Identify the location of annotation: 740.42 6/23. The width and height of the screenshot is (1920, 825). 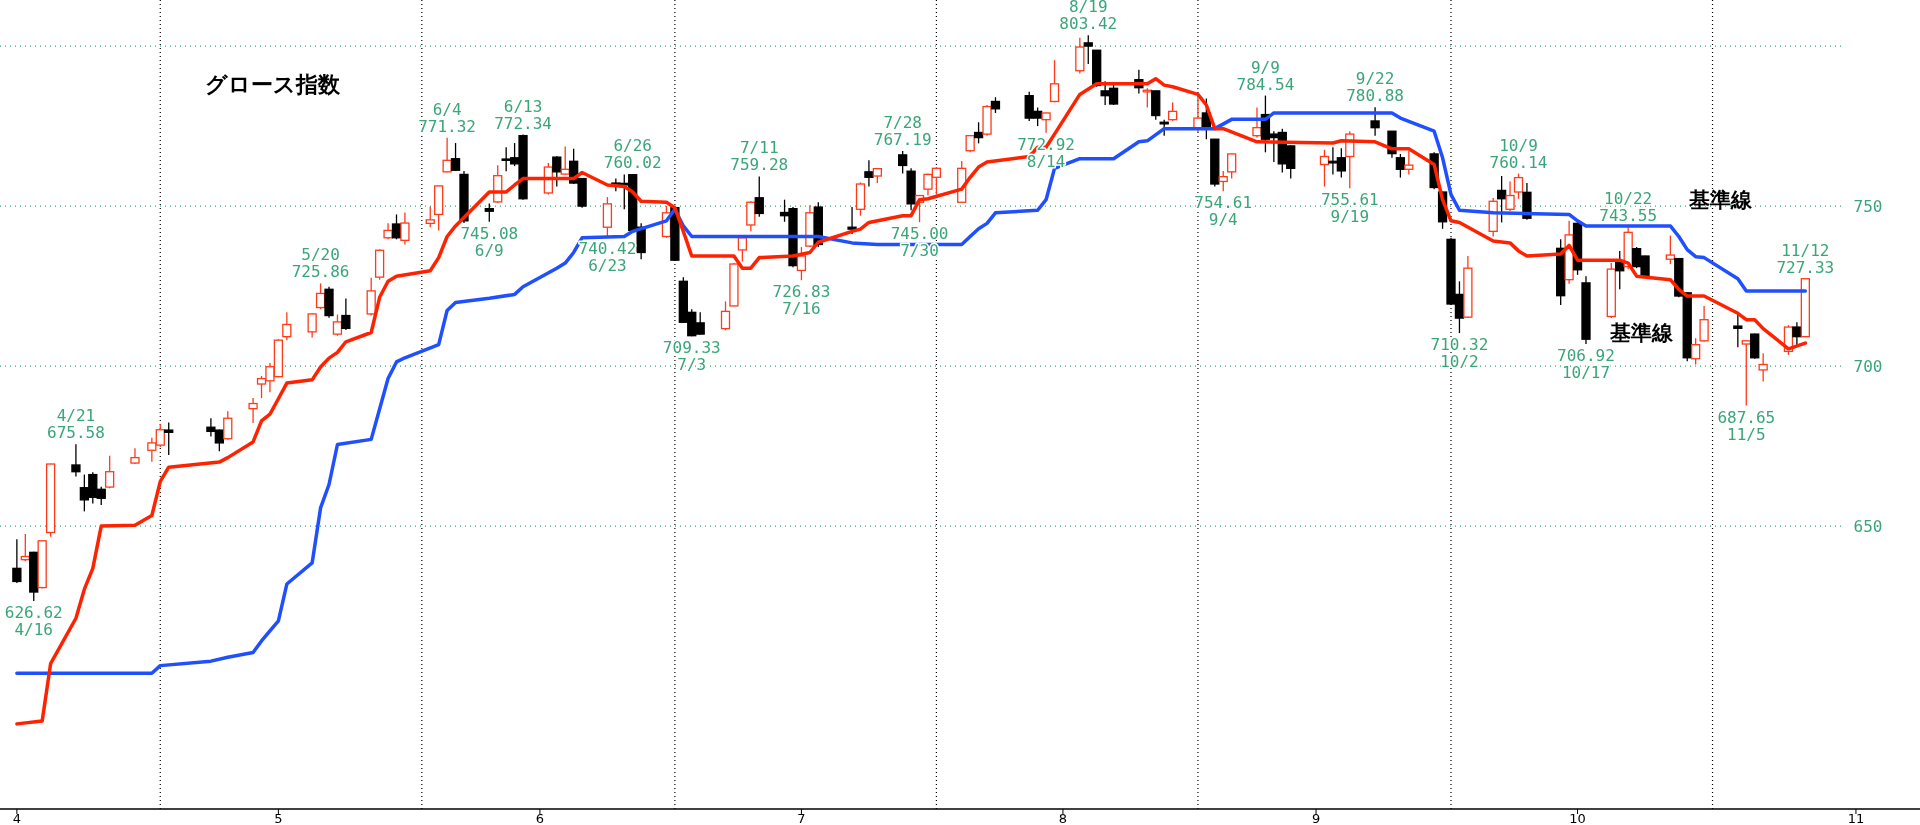
(607, 256).